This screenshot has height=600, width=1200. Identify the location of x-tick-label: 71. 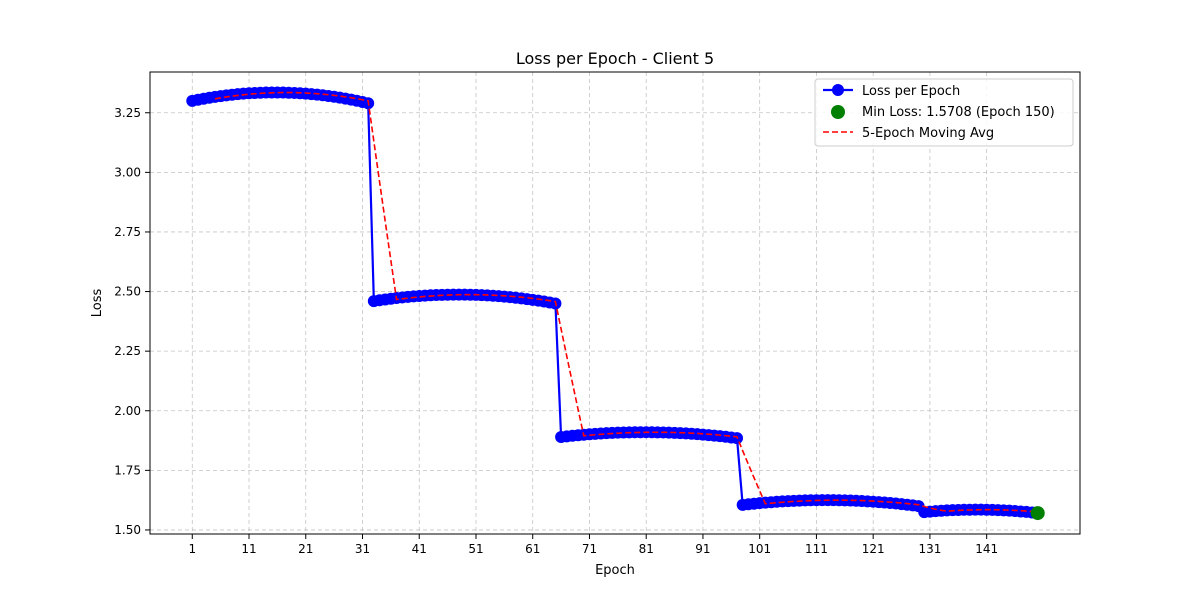
(589, 549).